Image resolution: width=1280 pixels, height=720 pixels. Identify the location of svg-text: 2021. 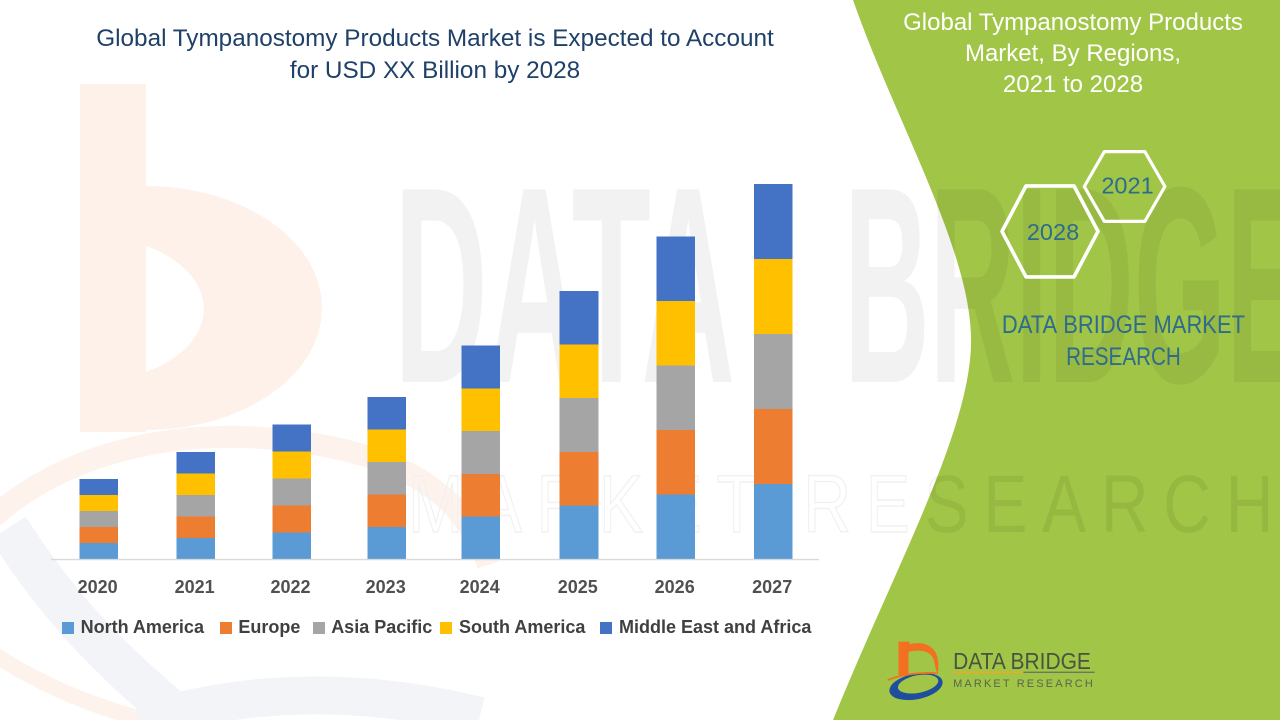
(1127, 186).